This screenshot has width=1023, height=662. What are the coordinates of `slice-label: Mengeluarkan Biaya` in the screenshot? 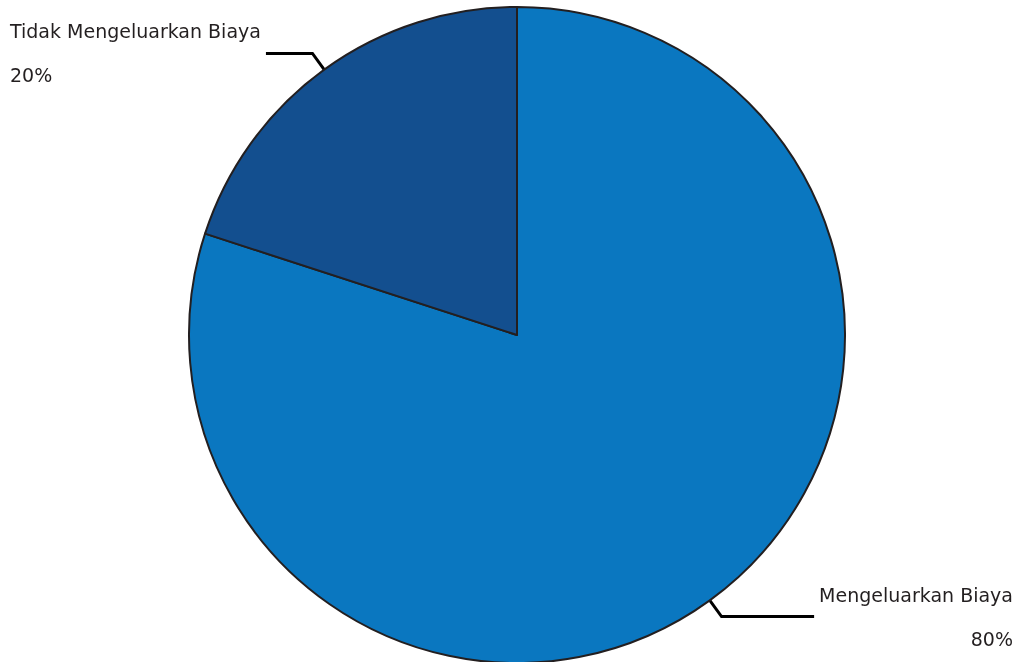 It's located at (916, 594).